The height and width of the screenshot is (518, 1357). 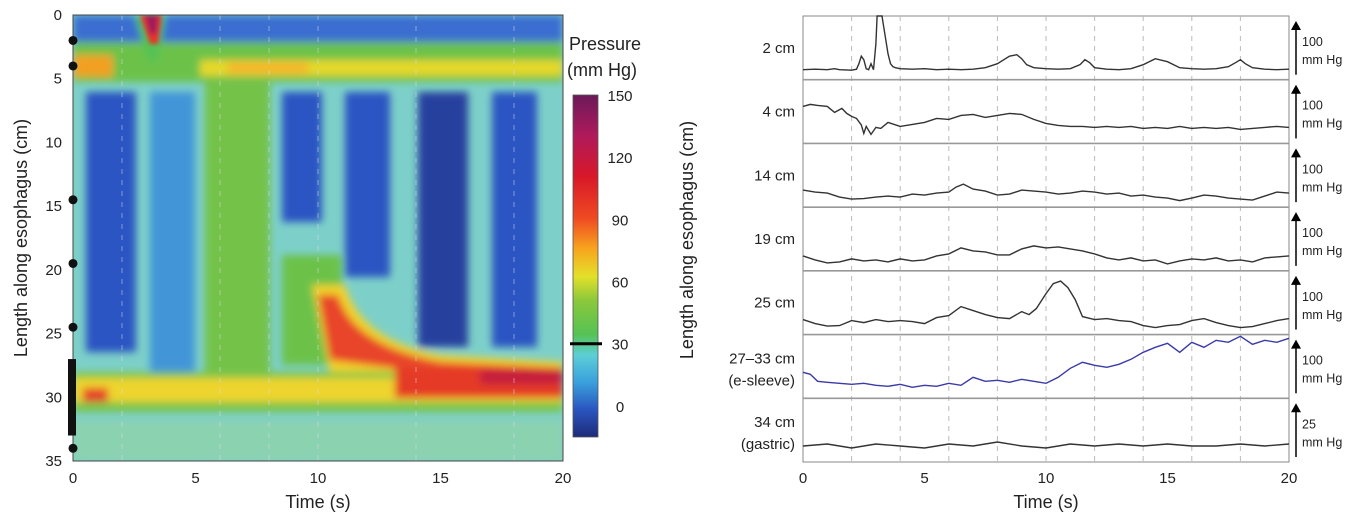 What do you see at coordinates (317, 502) in the screenshot?
I see `heatmap-x-label: Time (s)` at bounding box center [317, 502].